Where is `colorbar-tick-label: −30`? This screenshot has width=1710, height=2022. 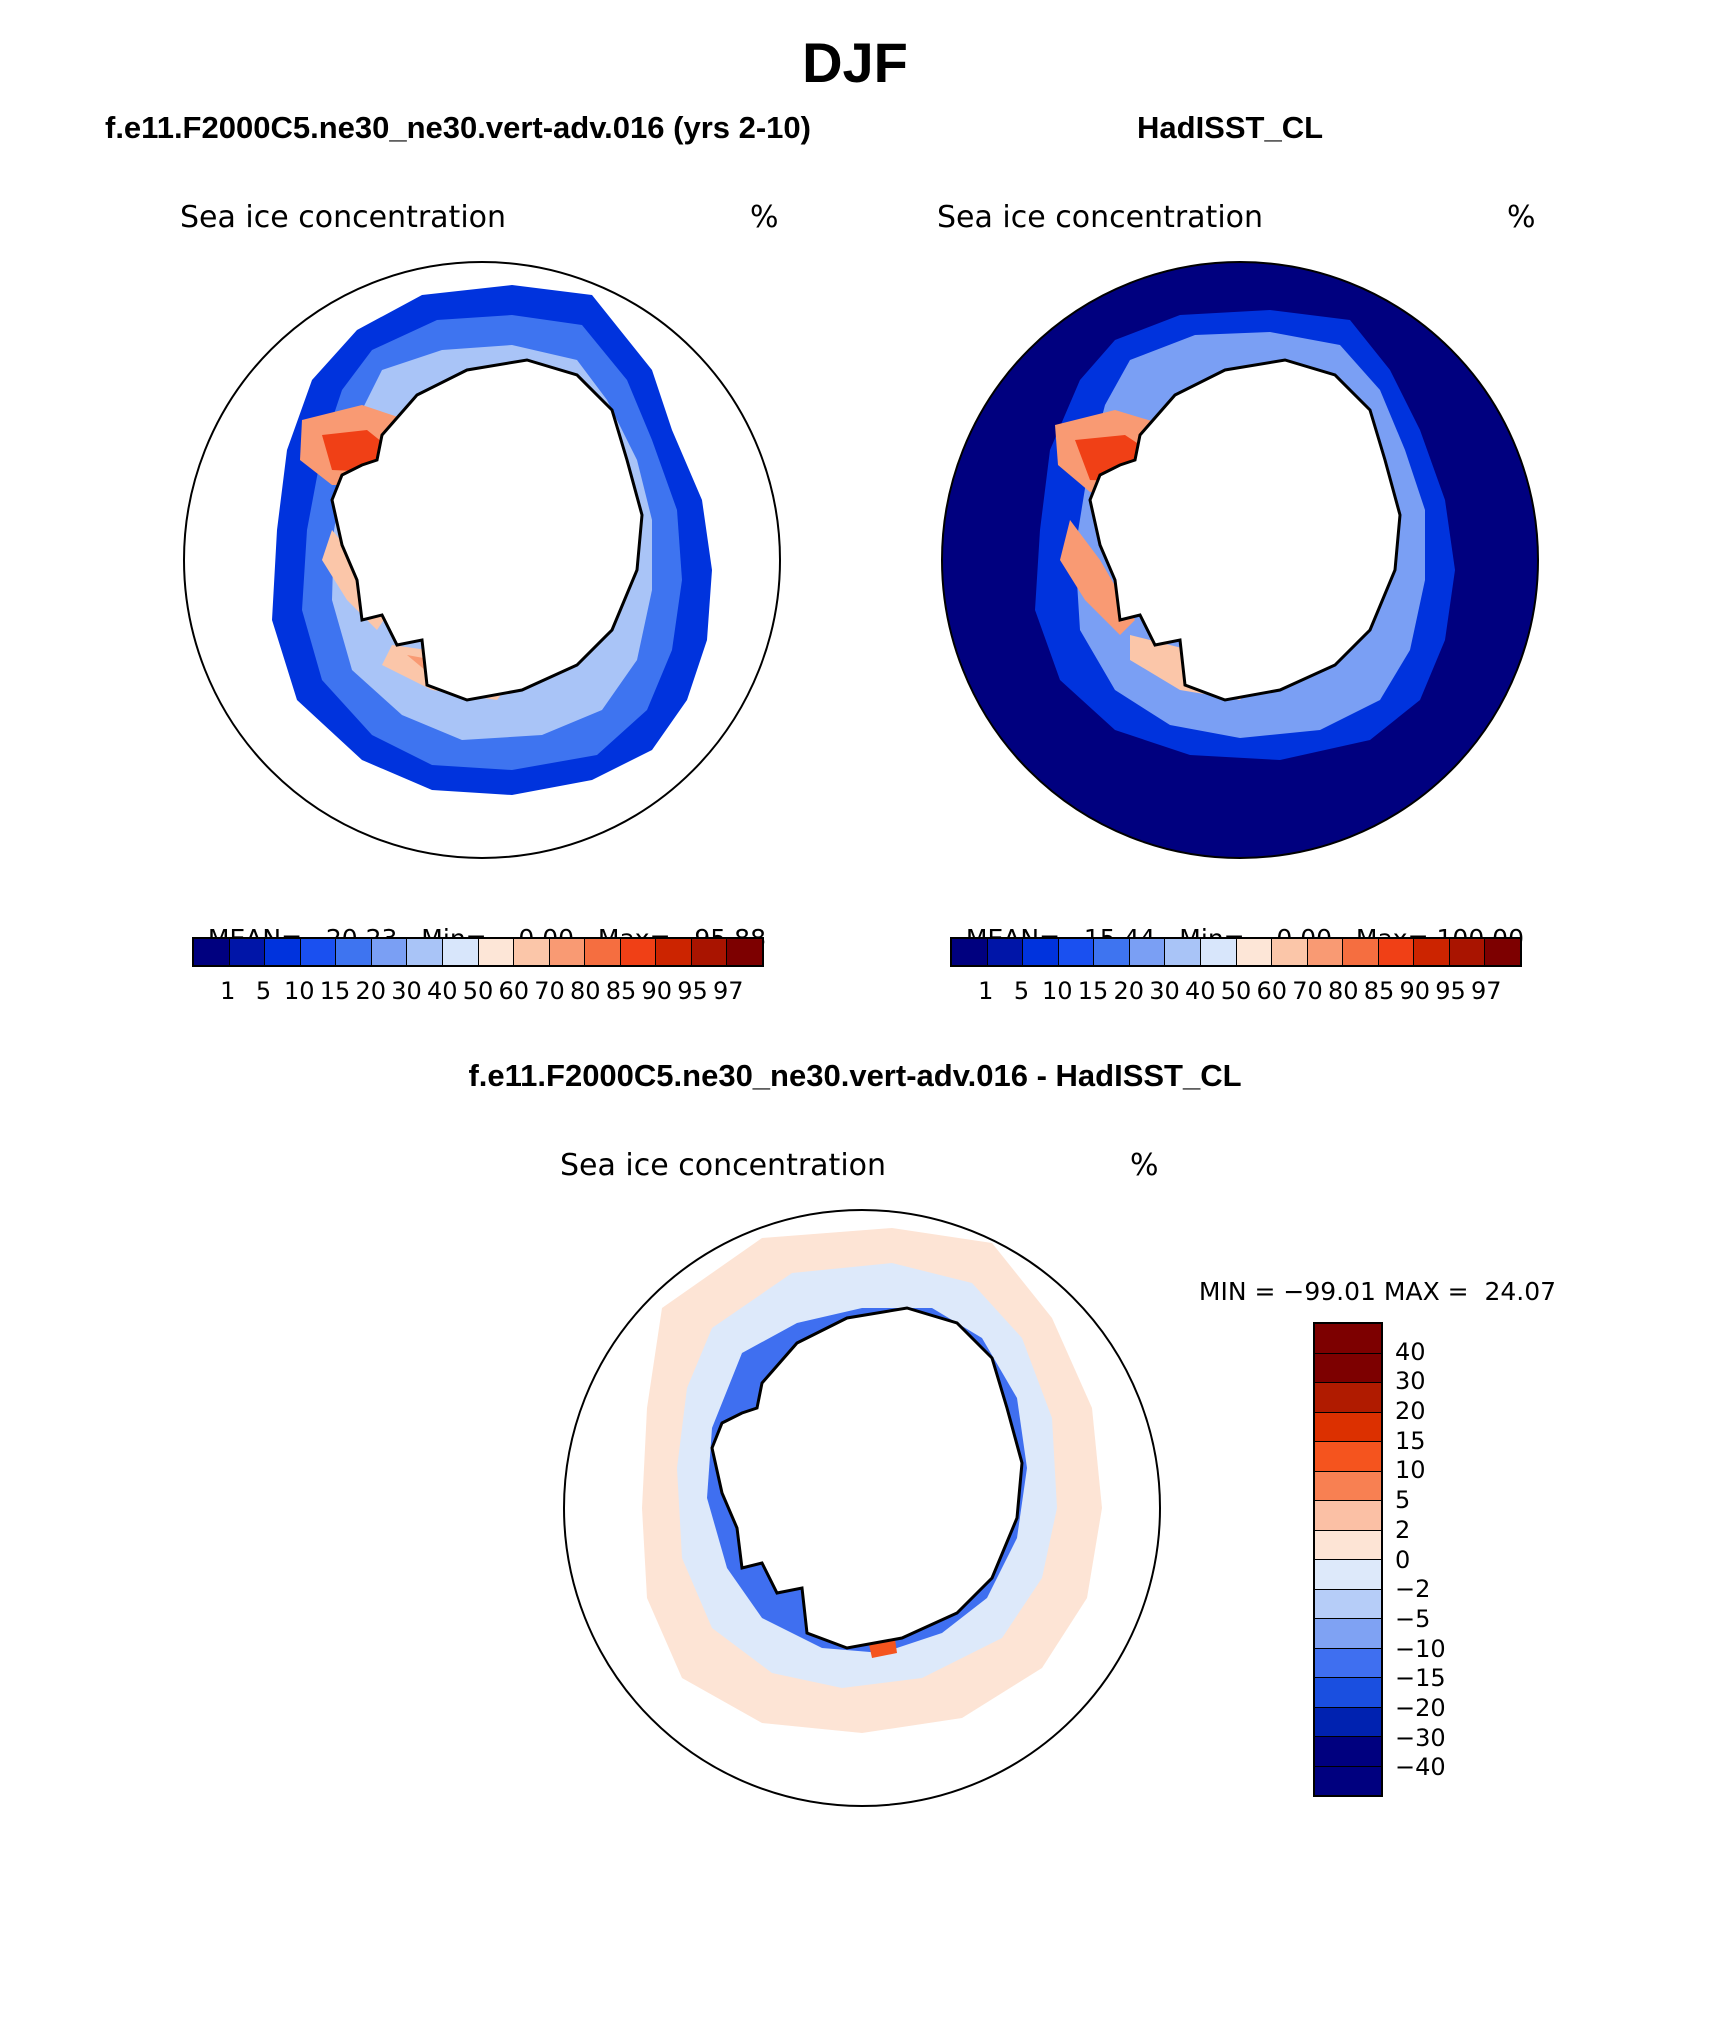 colorbar-tick-label: −30 is located at coordinates (1420, 1737).